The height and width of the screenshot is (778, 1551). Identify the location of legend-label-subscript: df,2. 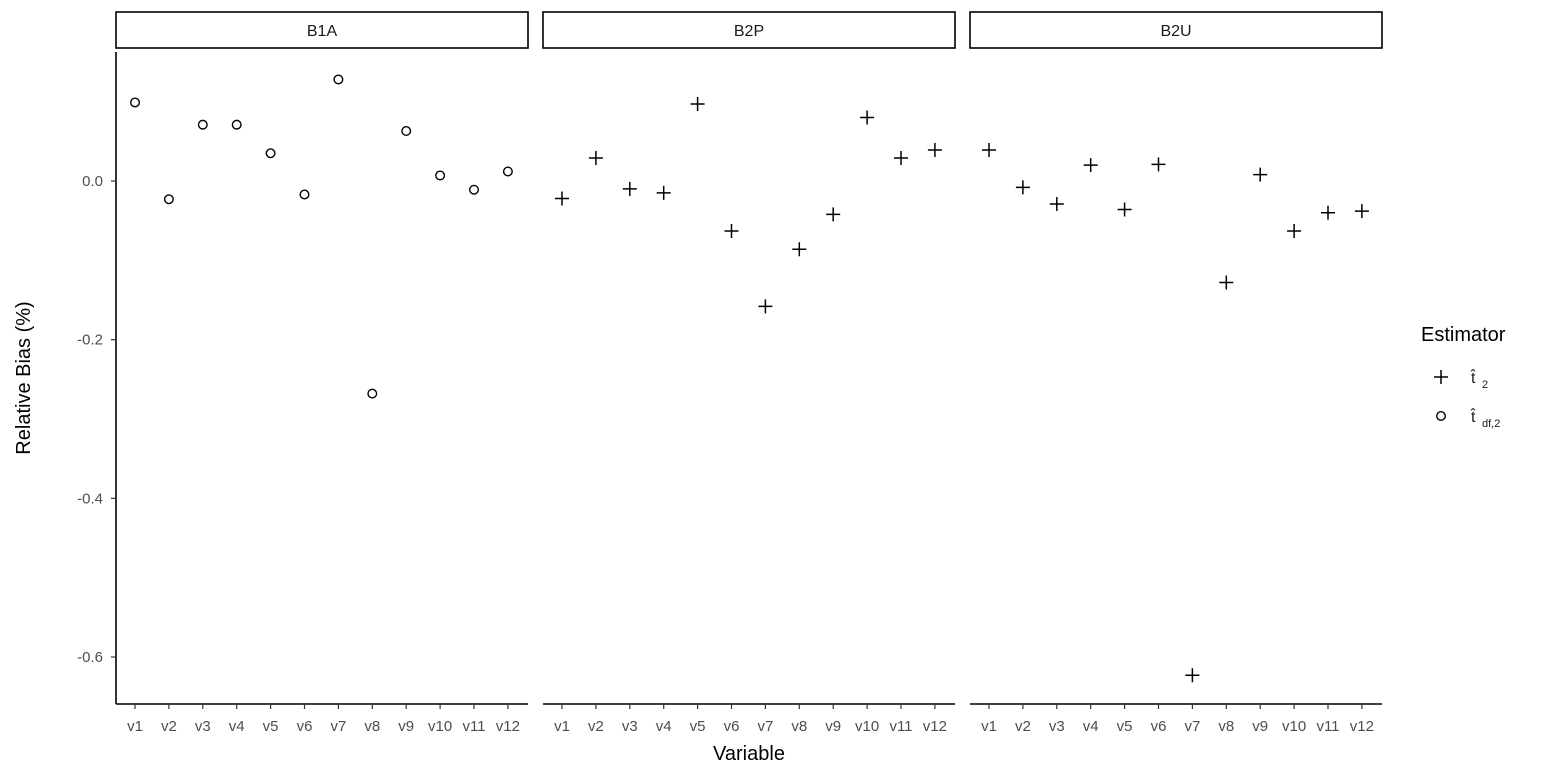
(1491, 424).